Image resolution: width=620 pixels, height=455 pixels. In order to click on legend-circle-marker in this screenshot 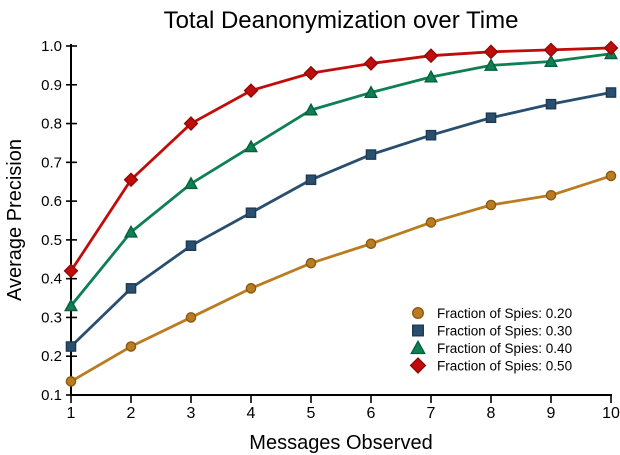, I will do `click(418, 313)`.